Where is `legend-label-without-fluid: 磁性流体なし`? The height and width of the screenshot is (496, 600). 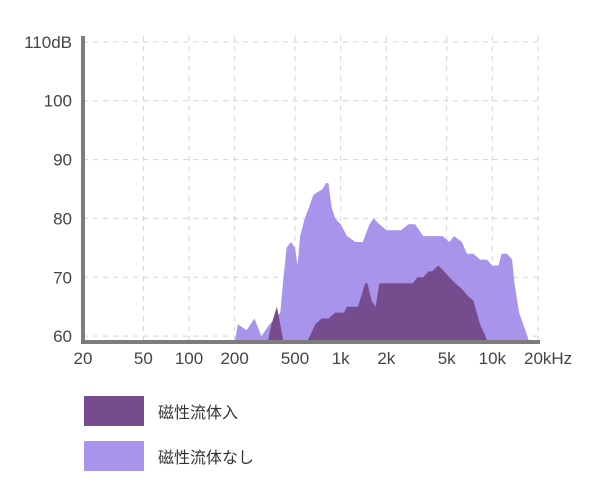
legend-label-without-fluid: 磁性流体なし is located at coordinates (206, 457).